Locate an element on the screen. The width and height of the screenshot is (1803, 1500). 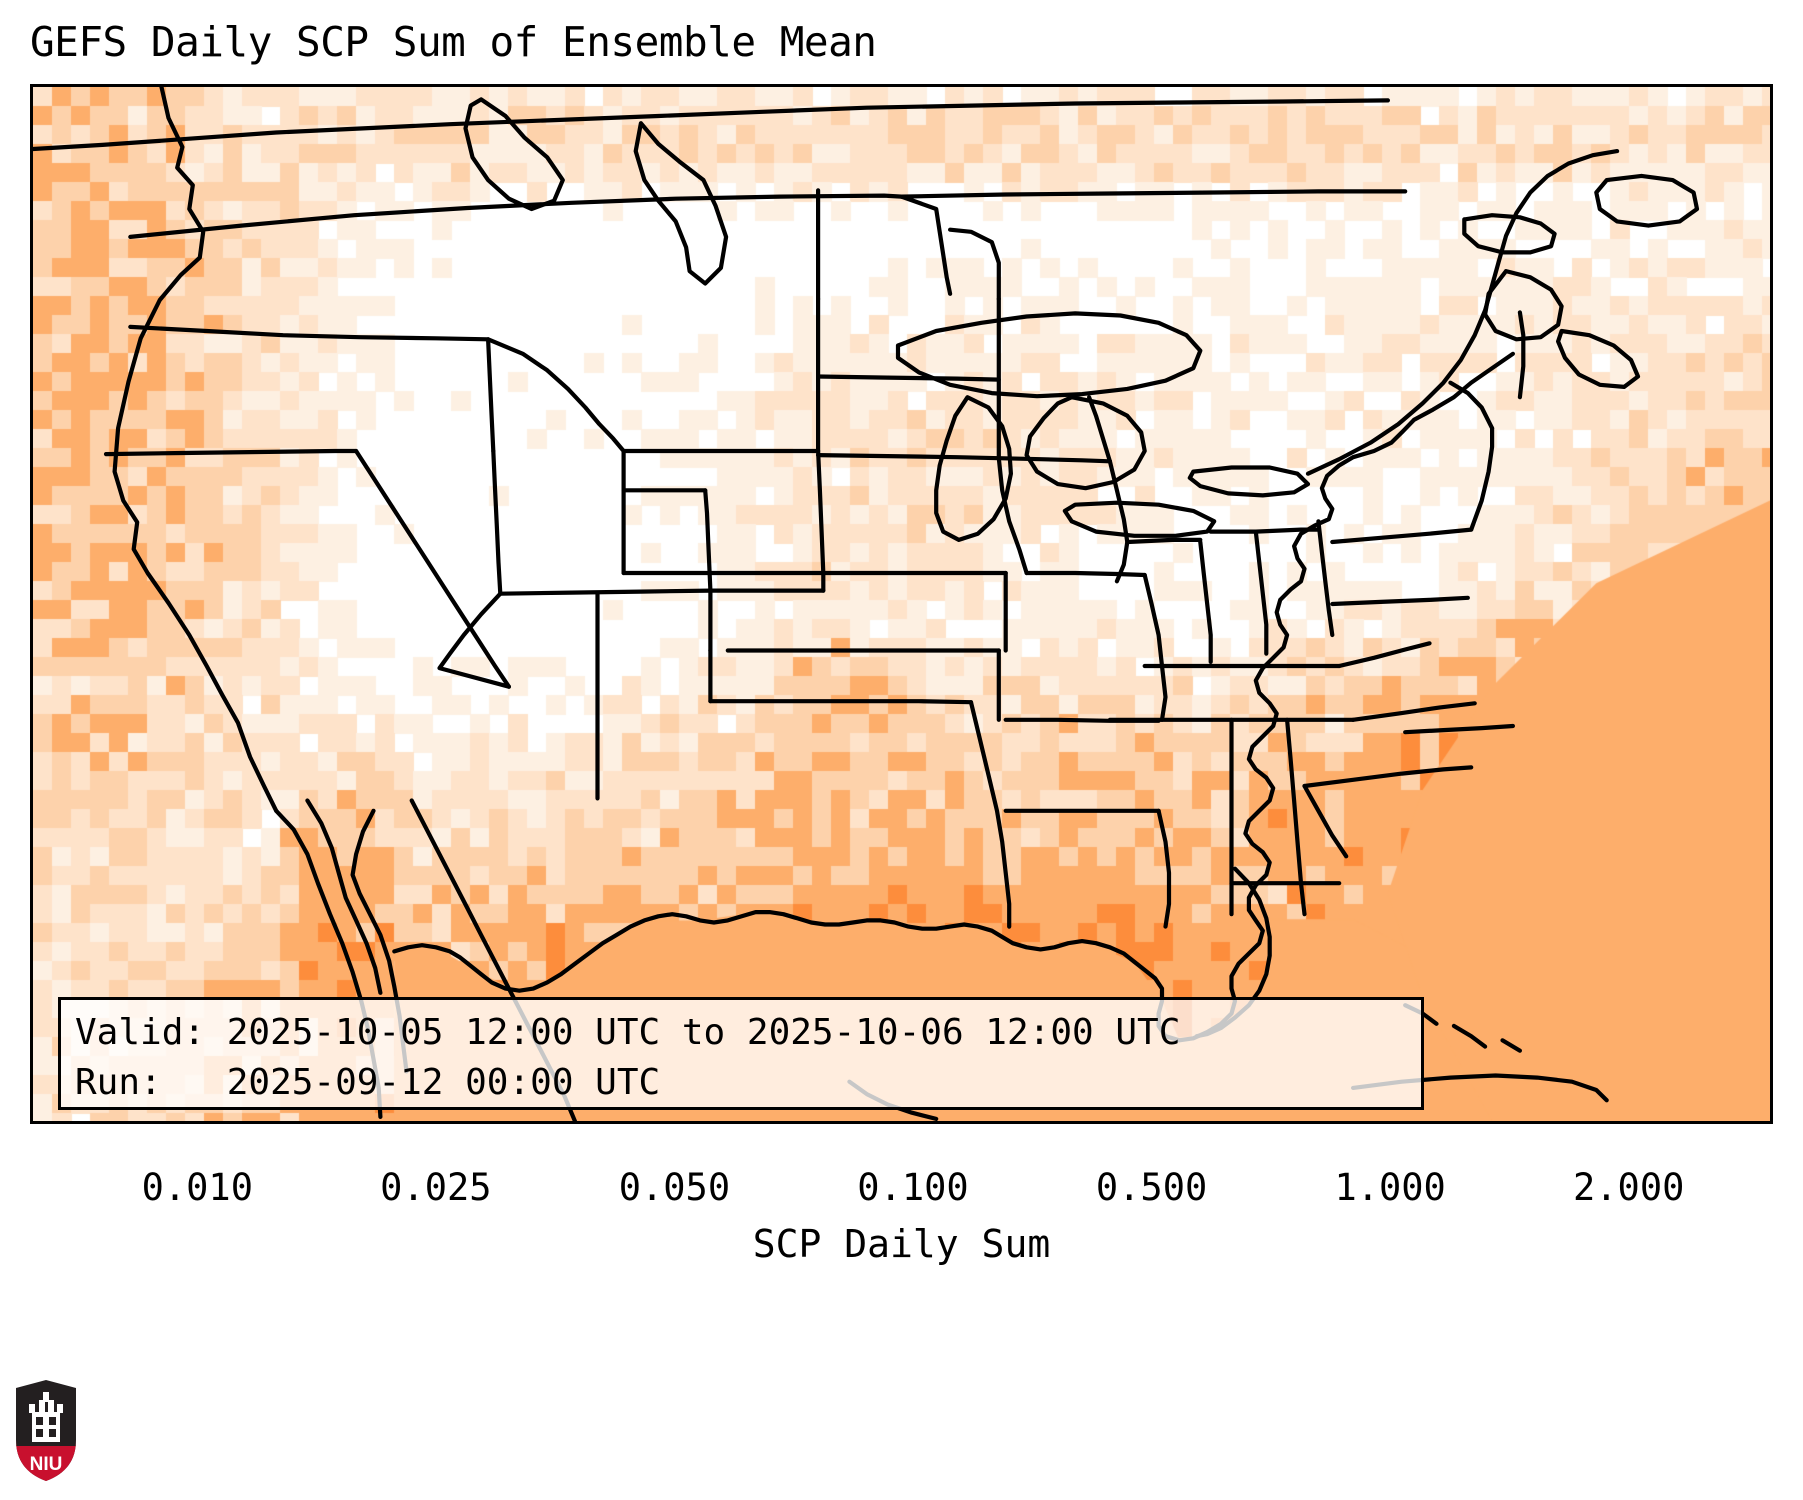
niu-logo-text: NIU is located at coordinates (46, 1464).